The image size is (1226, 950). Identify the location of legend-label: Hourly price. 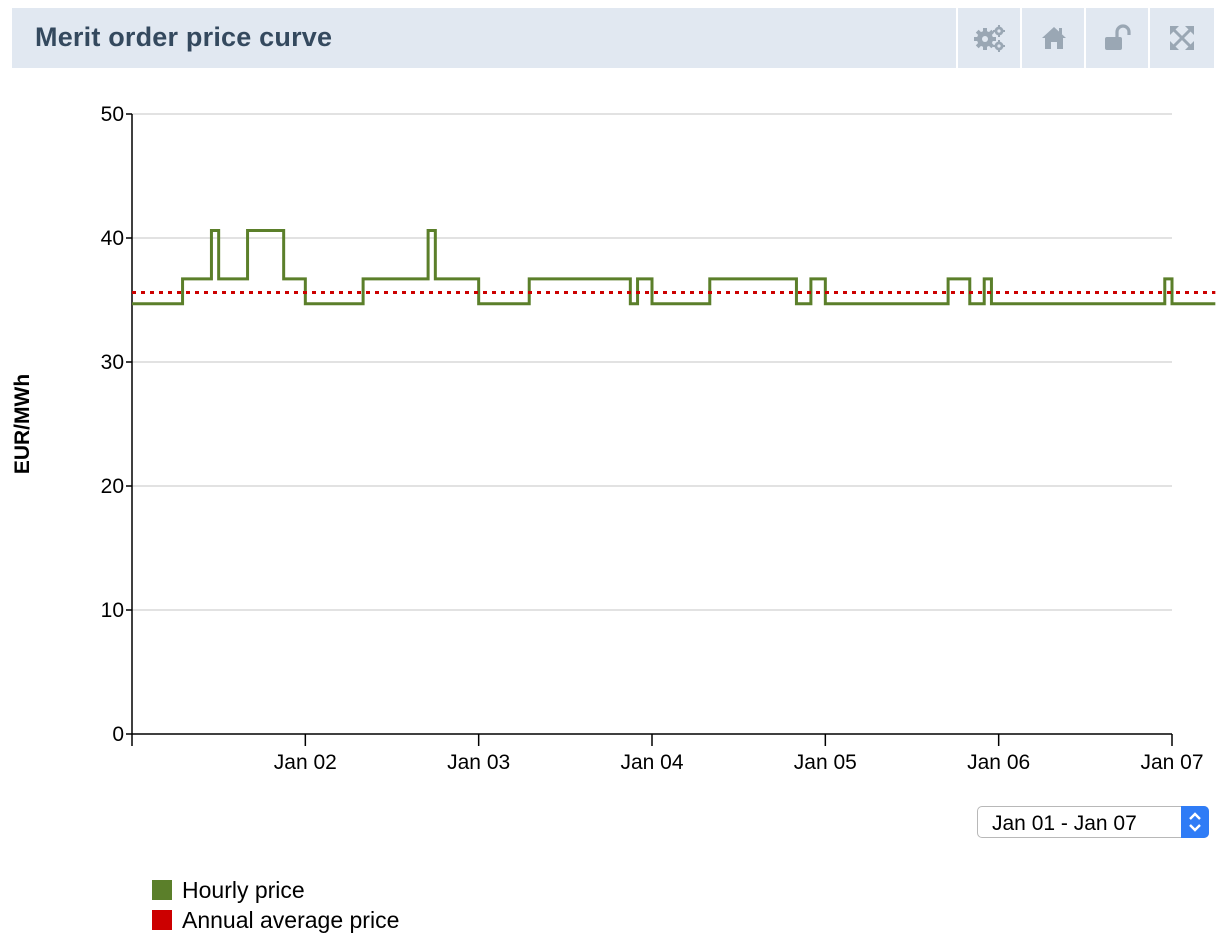
(243, 890).